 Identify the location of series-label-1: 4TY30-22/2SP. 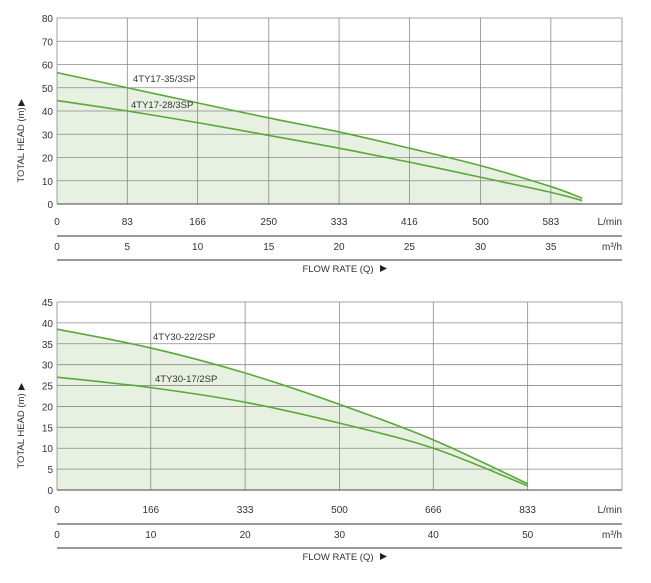
(184, 337).